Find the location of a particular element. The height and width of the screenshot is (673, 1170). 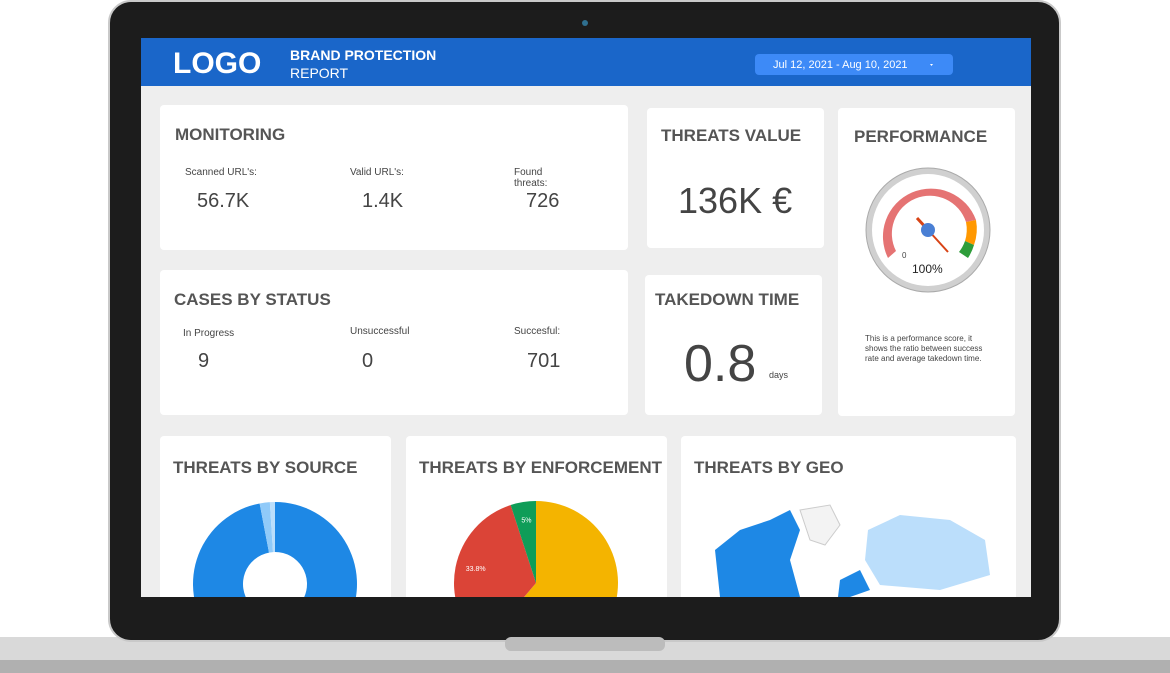

gauge is located at coordinates (928, 230).